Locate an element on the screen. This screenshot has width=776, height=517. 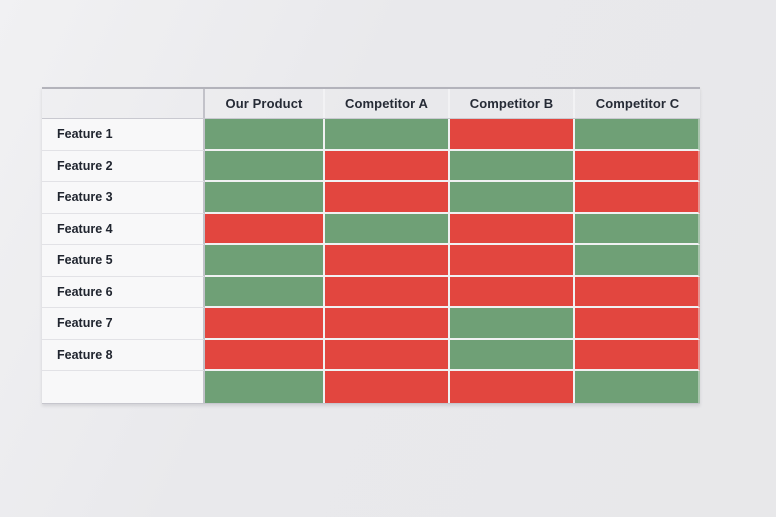
column-header: Competitor B is located at coordinates (512, 103).